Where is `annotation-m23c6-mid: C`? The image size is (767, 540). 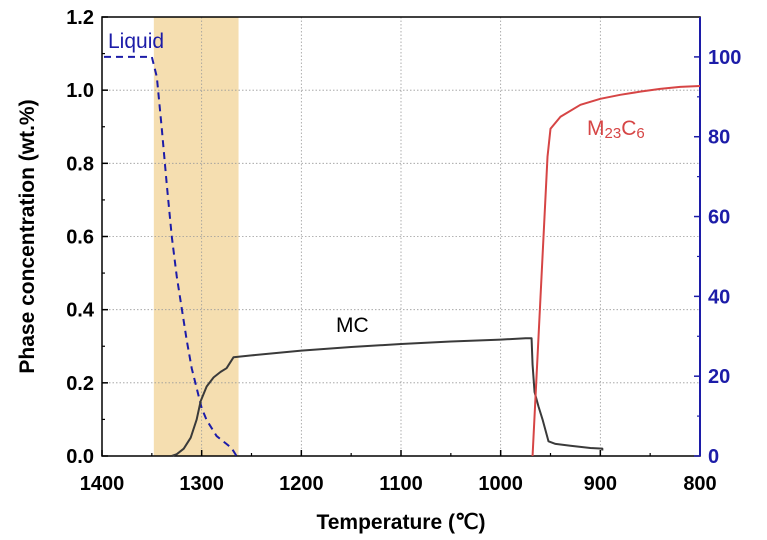
annotation-m23c6-mid: C is located at coordinates (628, 128).